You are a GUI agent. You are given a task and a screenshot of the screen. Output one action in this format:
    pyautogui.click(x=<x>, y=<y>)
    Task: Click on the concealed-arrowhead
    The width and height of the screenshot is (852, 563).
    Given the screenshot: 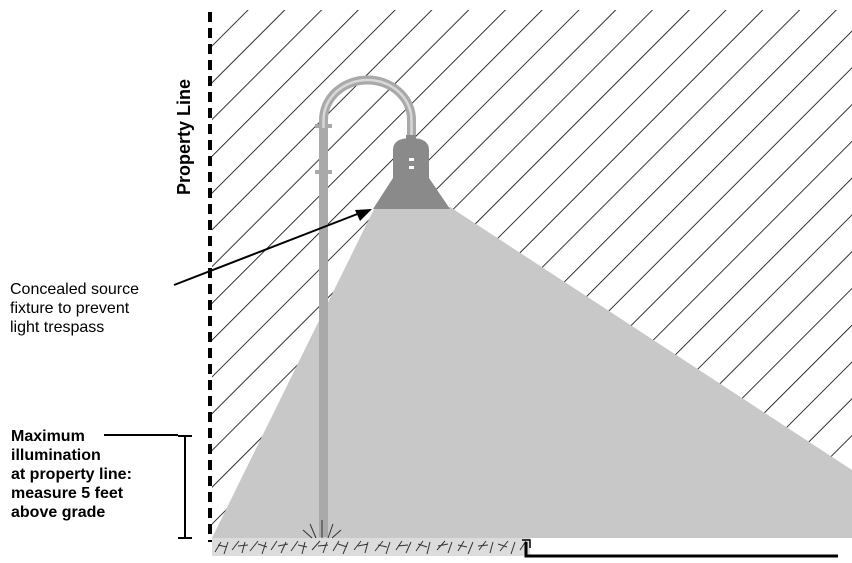 What is the action you would take?
    pyautogui.click(x=363, y=215)
    